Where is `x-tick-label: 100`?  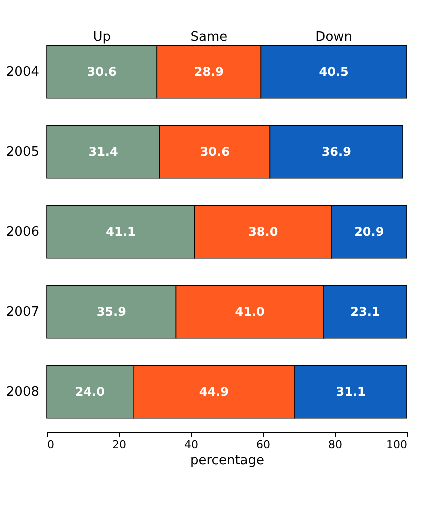 x-tick-label: 100 is located at coordinates (397, 445).